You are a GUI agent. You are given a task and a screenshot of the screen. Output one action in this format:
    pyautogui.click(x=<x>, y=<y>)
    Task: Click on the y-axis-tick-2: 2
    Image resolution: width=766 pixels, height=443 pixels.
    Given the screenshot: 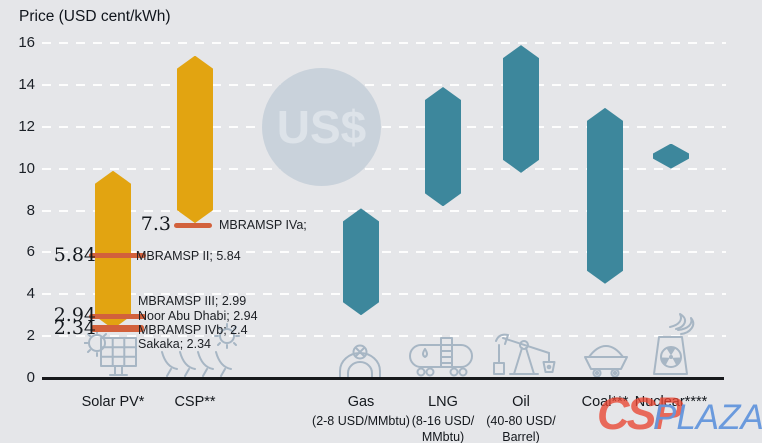 What is the action you would take?
    pyautogui.click(x=30, y=336)
    